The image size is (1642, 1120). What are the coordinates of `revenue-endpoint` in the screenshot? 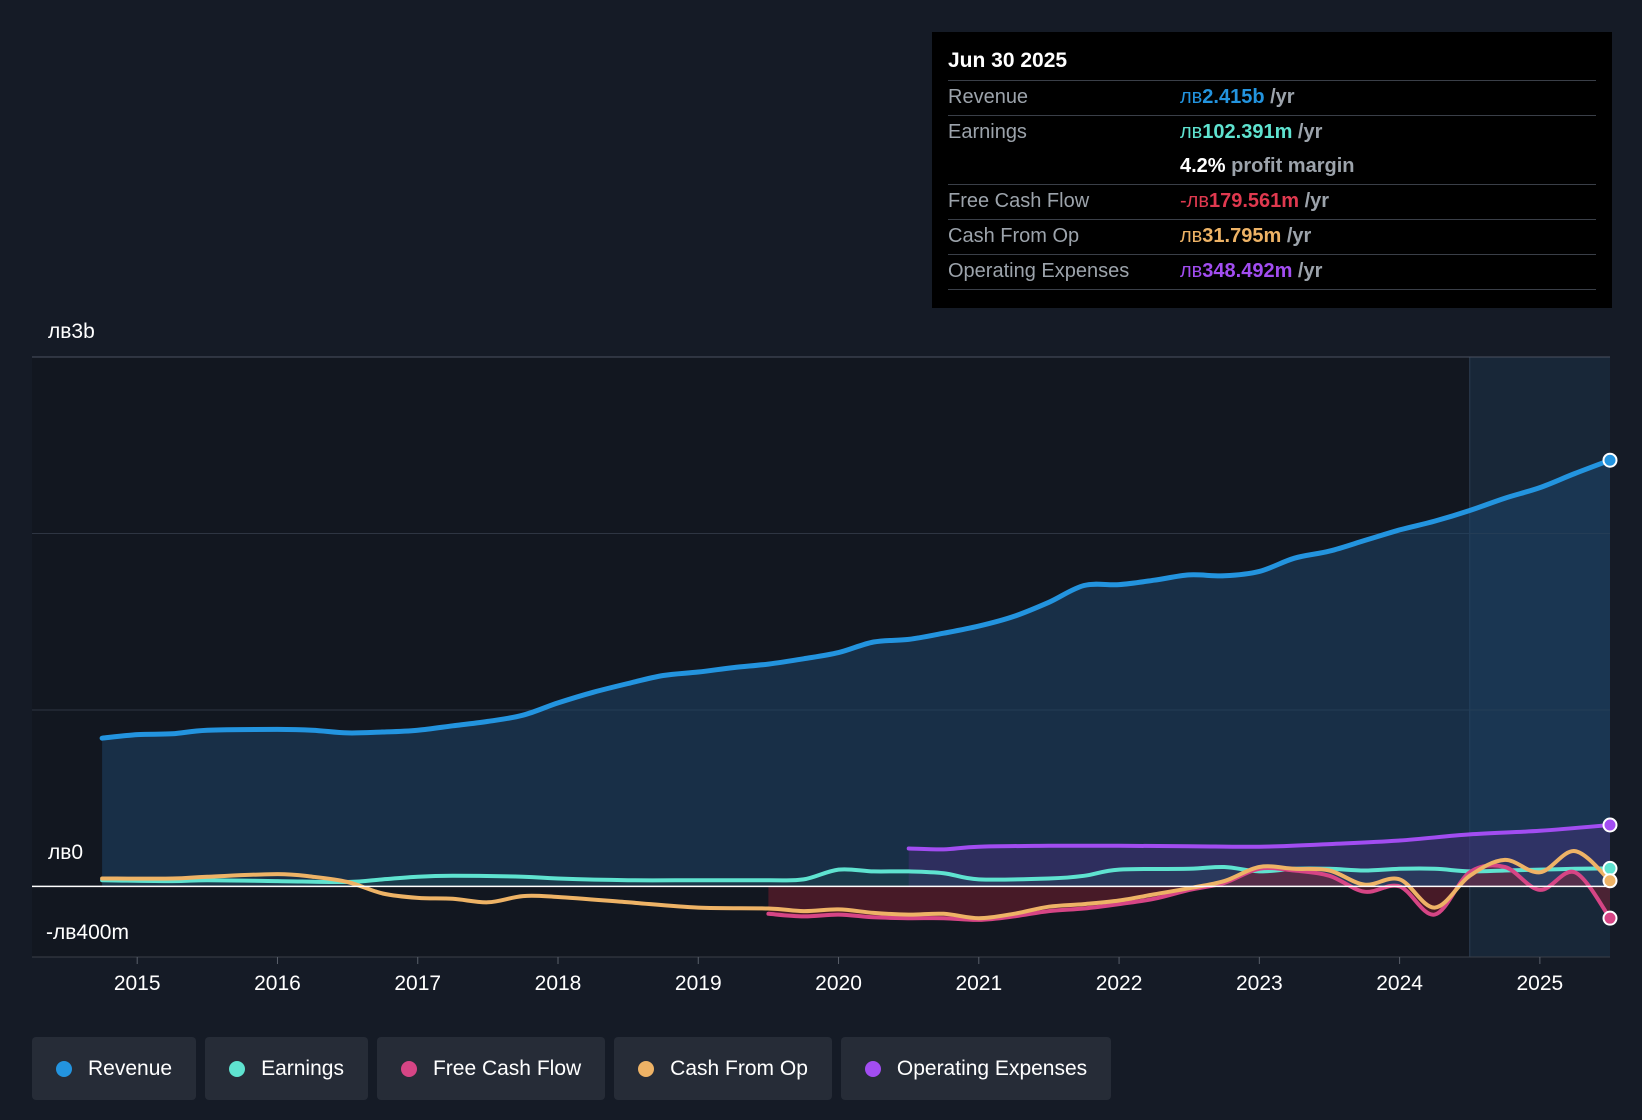 It's located at (1610, 460).